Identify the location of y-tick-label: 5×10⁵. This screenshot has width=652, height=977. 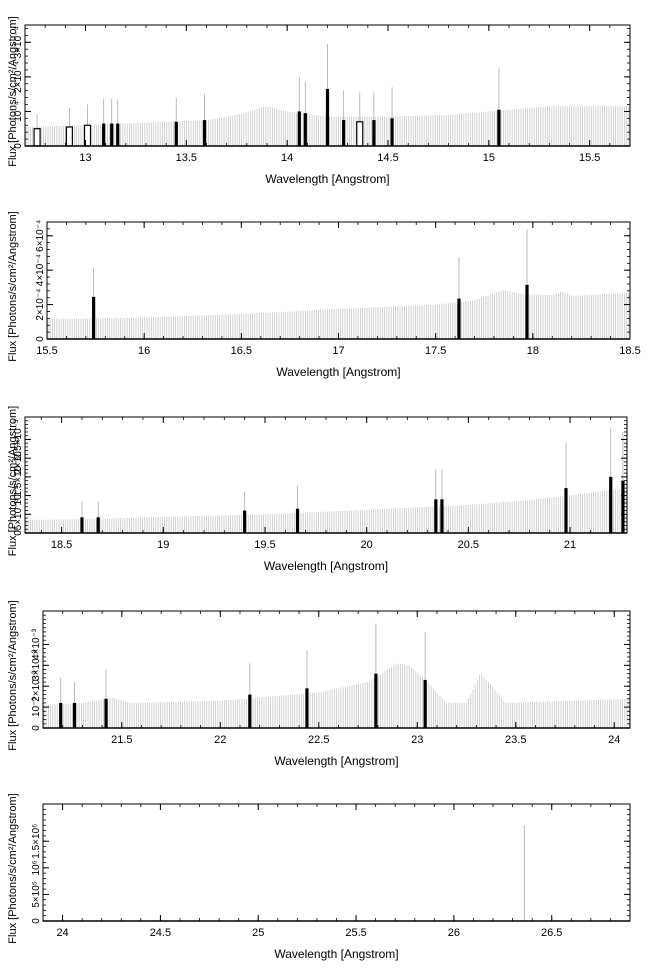
(36, 894).